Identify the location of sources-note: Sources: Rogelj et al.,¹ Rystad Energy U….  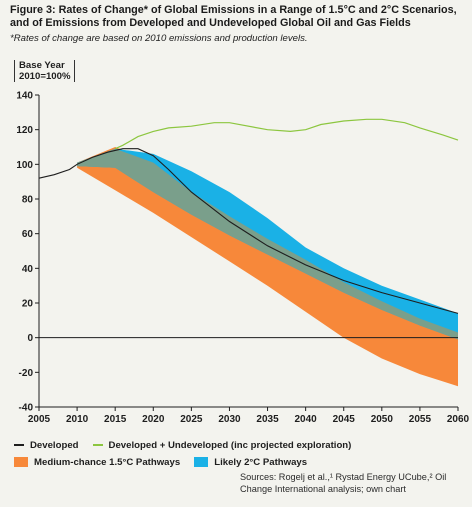
(343, 483).